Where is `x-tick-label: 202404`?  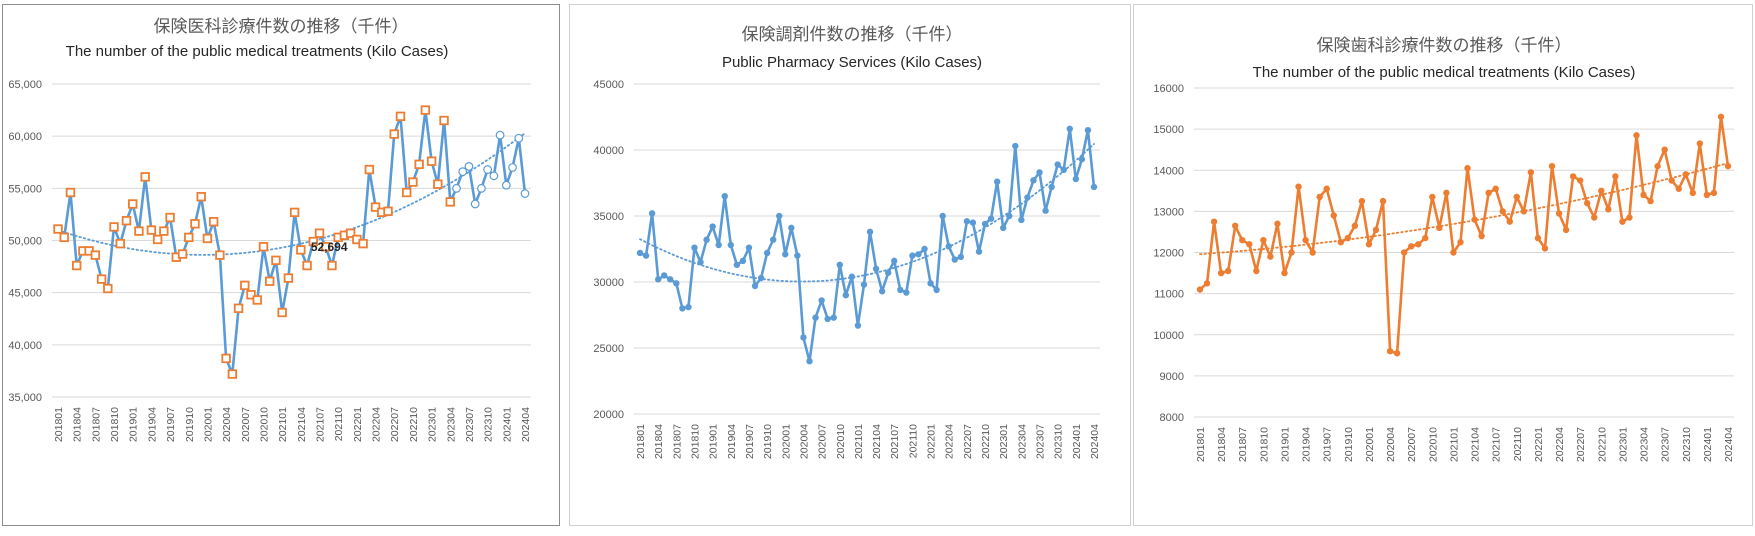
x-tick-label: 202404 is located at coordinates (1729, 444).